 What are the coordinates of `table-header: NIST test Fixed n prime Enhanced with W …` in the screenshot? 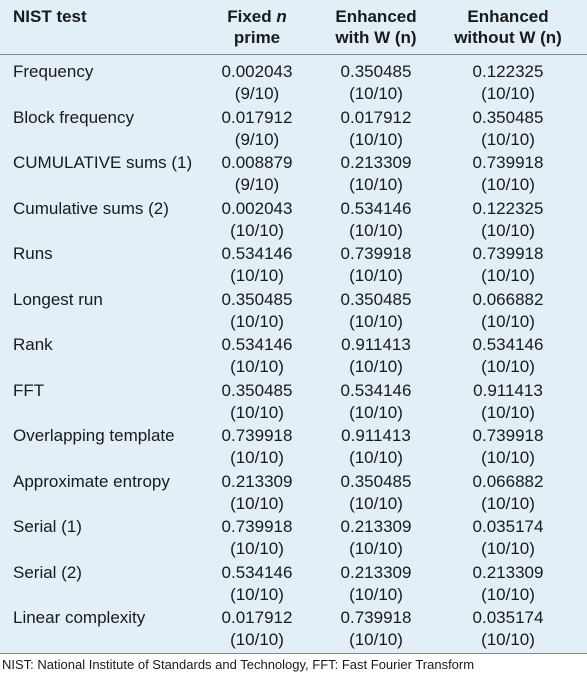 It's located at (293, 27).